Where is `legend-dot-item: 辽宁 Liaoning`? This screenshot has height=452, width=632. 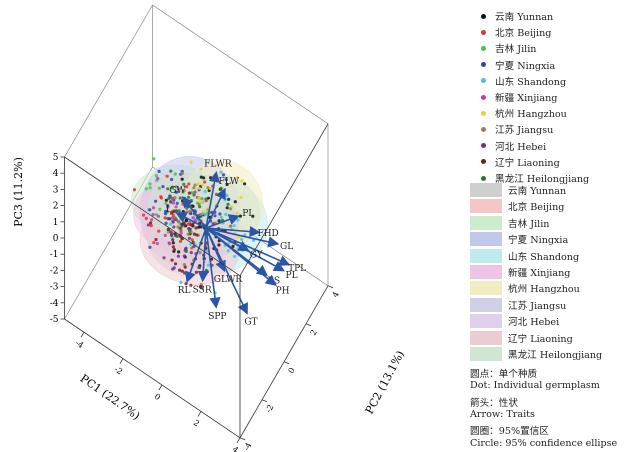
legend-dot-item: 辽宁 Liaoning is located at coordinates (515, 162).